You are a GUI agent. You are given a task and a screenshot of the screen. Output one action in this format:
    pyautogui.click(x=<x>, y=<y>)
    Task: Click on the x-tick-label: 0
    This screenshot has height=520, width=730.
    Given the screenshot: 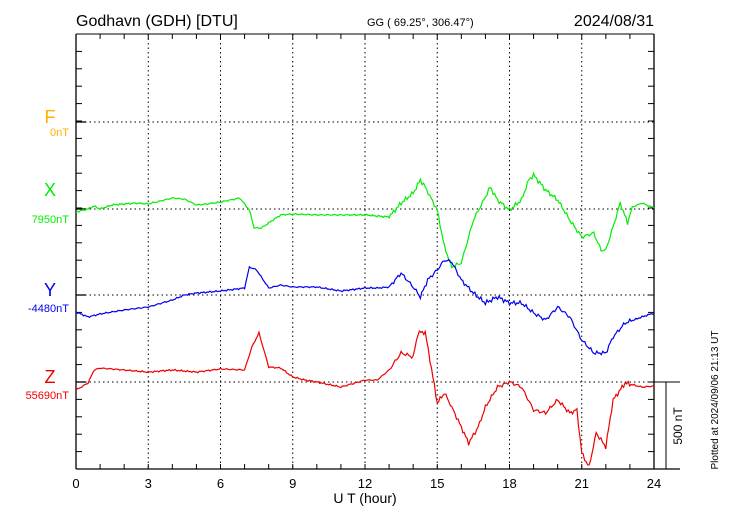 What is the action you would take?
    pyautogui.click(x=75, y=483)
    